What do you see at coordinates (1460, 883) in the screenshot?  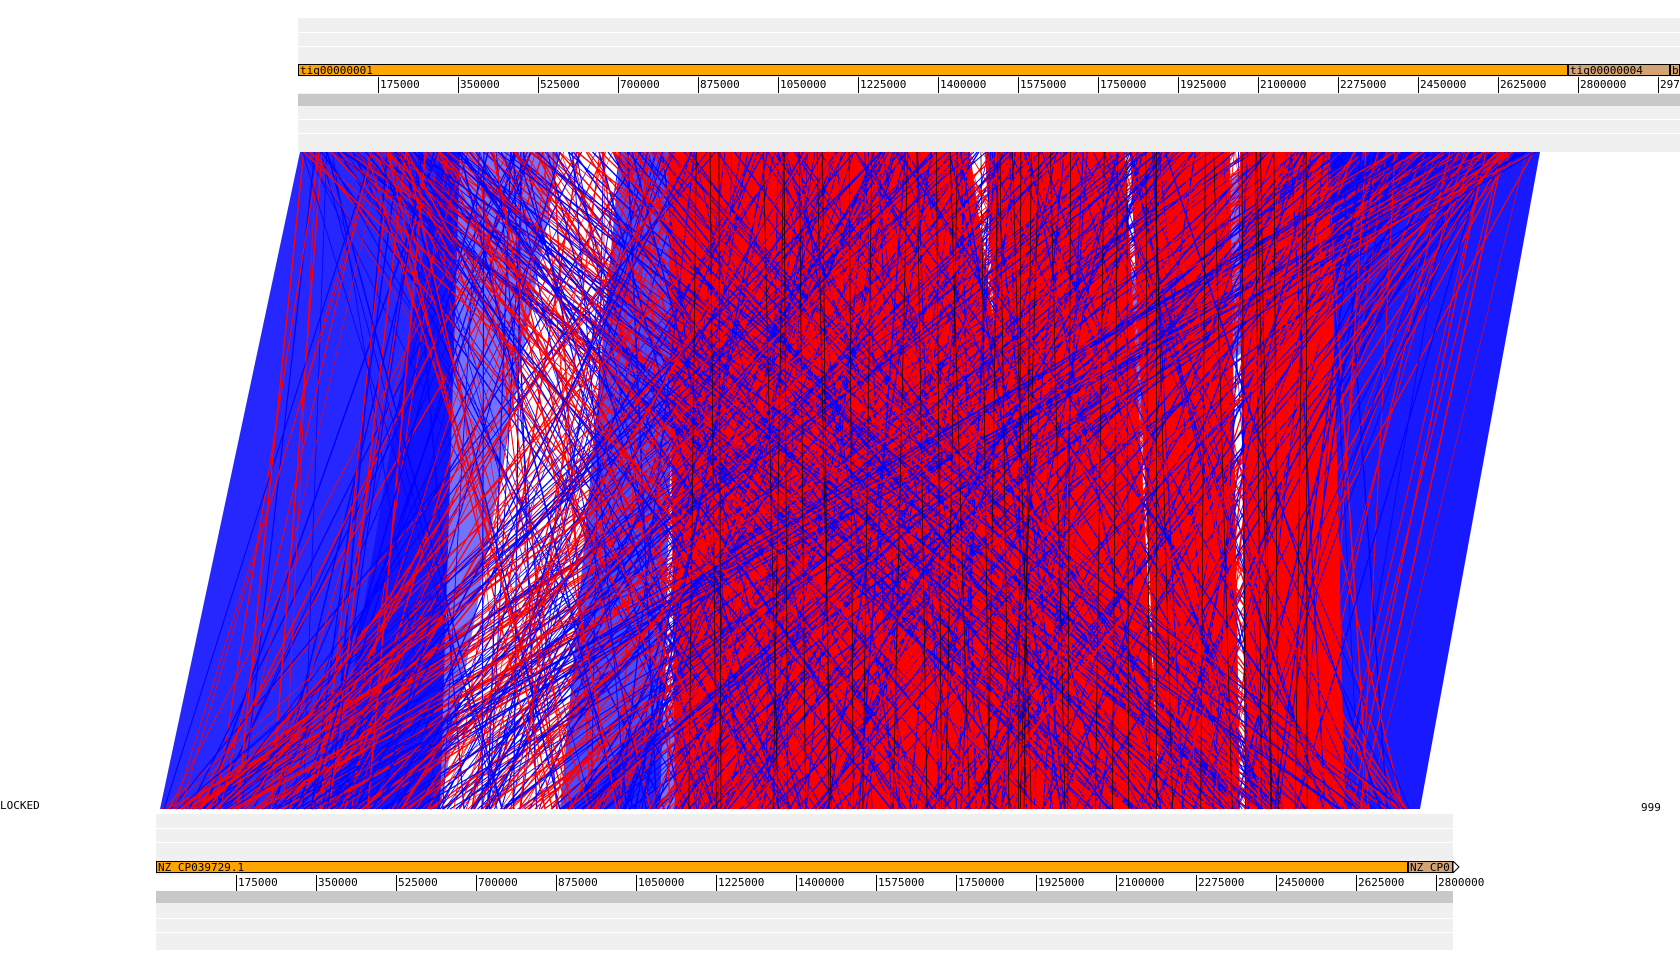 I see `bottom-ruler-tick: 2800000` at bounding box center [1460, 883].